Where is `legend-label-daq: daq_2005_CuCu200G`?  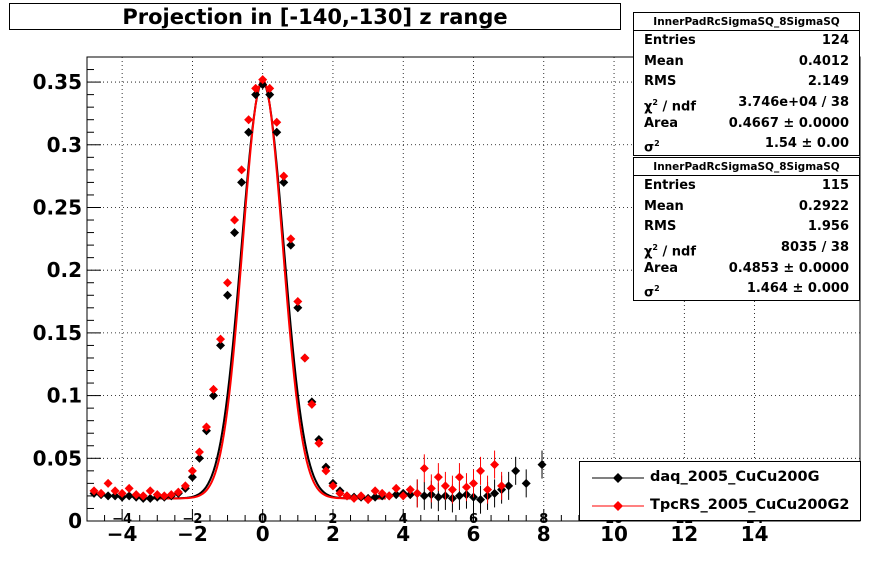 legend-label-daq: daq_2005_CuCu200G is located at coordinates (735, 477).